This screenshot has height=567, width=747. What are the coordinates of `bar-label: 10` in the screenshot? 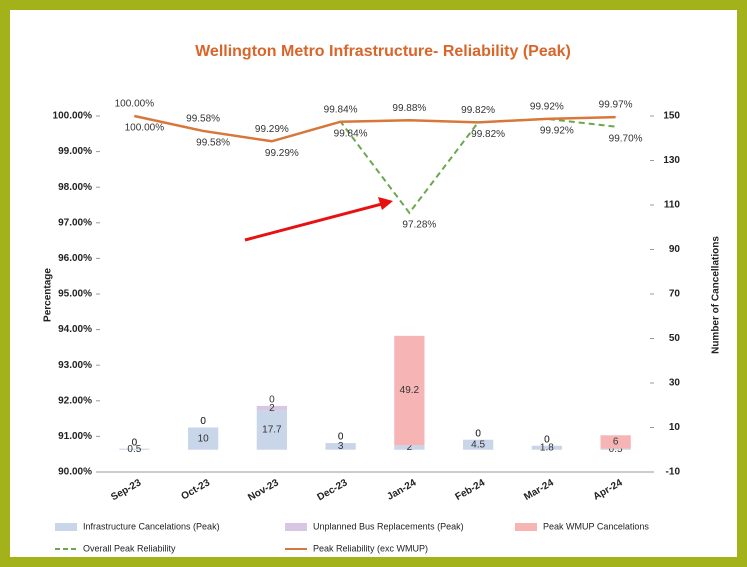 It's located at (204, 438).